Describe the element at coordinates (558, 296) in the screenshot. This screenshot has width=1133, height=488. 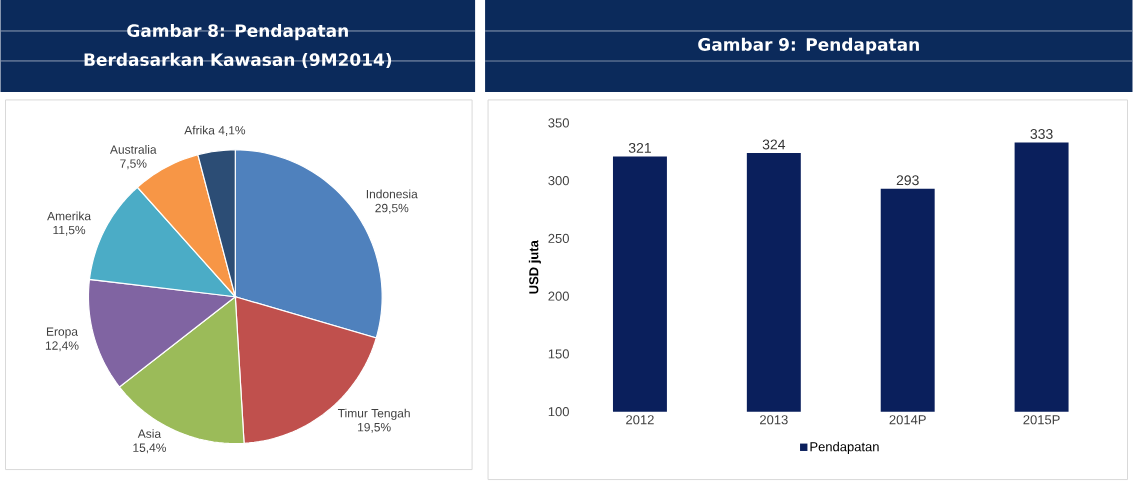
I see `y-tick-label: 200` at that location.